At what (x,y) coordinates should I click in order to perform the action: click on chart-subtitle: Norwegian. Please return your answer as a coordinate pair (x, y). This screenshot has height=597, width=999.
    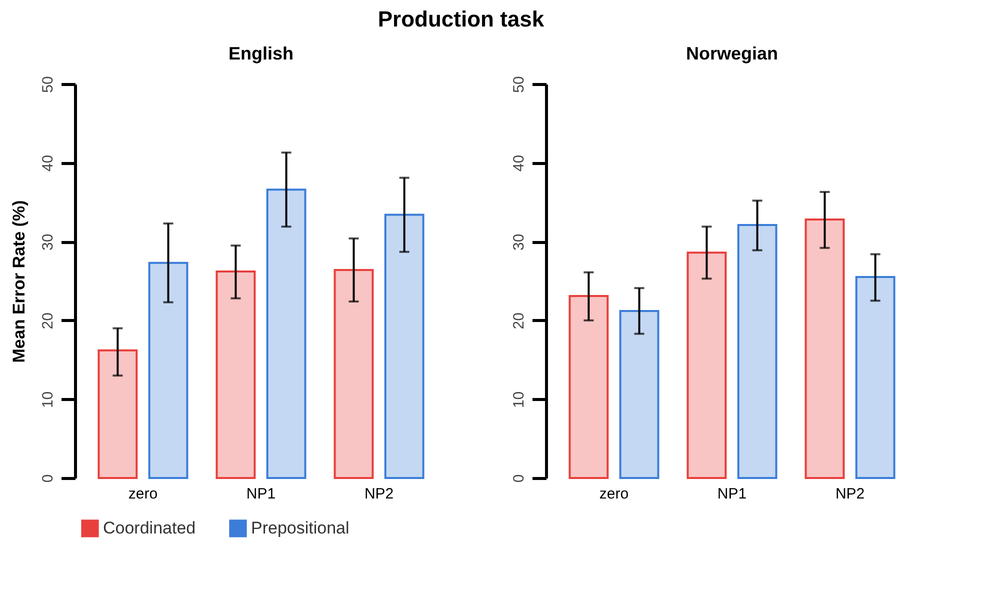
    Looking at the image, I should click on (732, 54).